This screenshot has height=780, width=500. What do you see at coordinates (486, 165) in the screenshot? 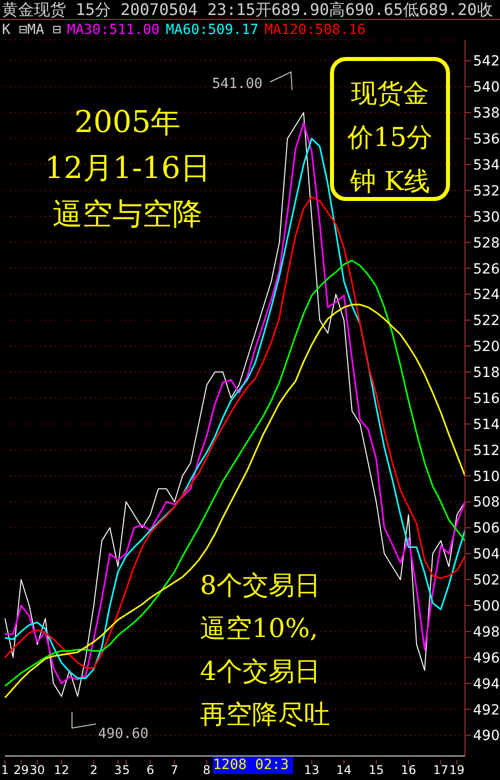
I see `y-tick-label: 534` at bounding box center [486, 165].